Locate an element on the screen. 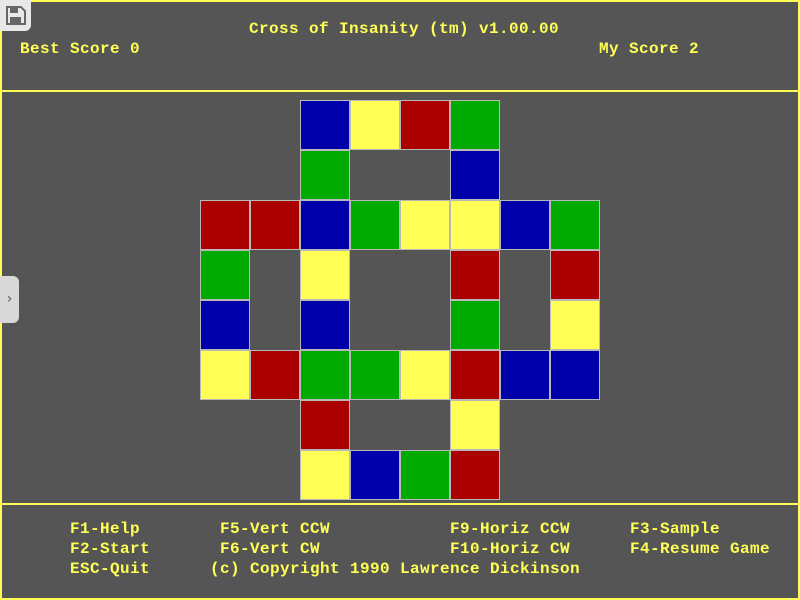 The height and width of the screenshot is (600, 800). save-button is located at coordinates (15, 15).